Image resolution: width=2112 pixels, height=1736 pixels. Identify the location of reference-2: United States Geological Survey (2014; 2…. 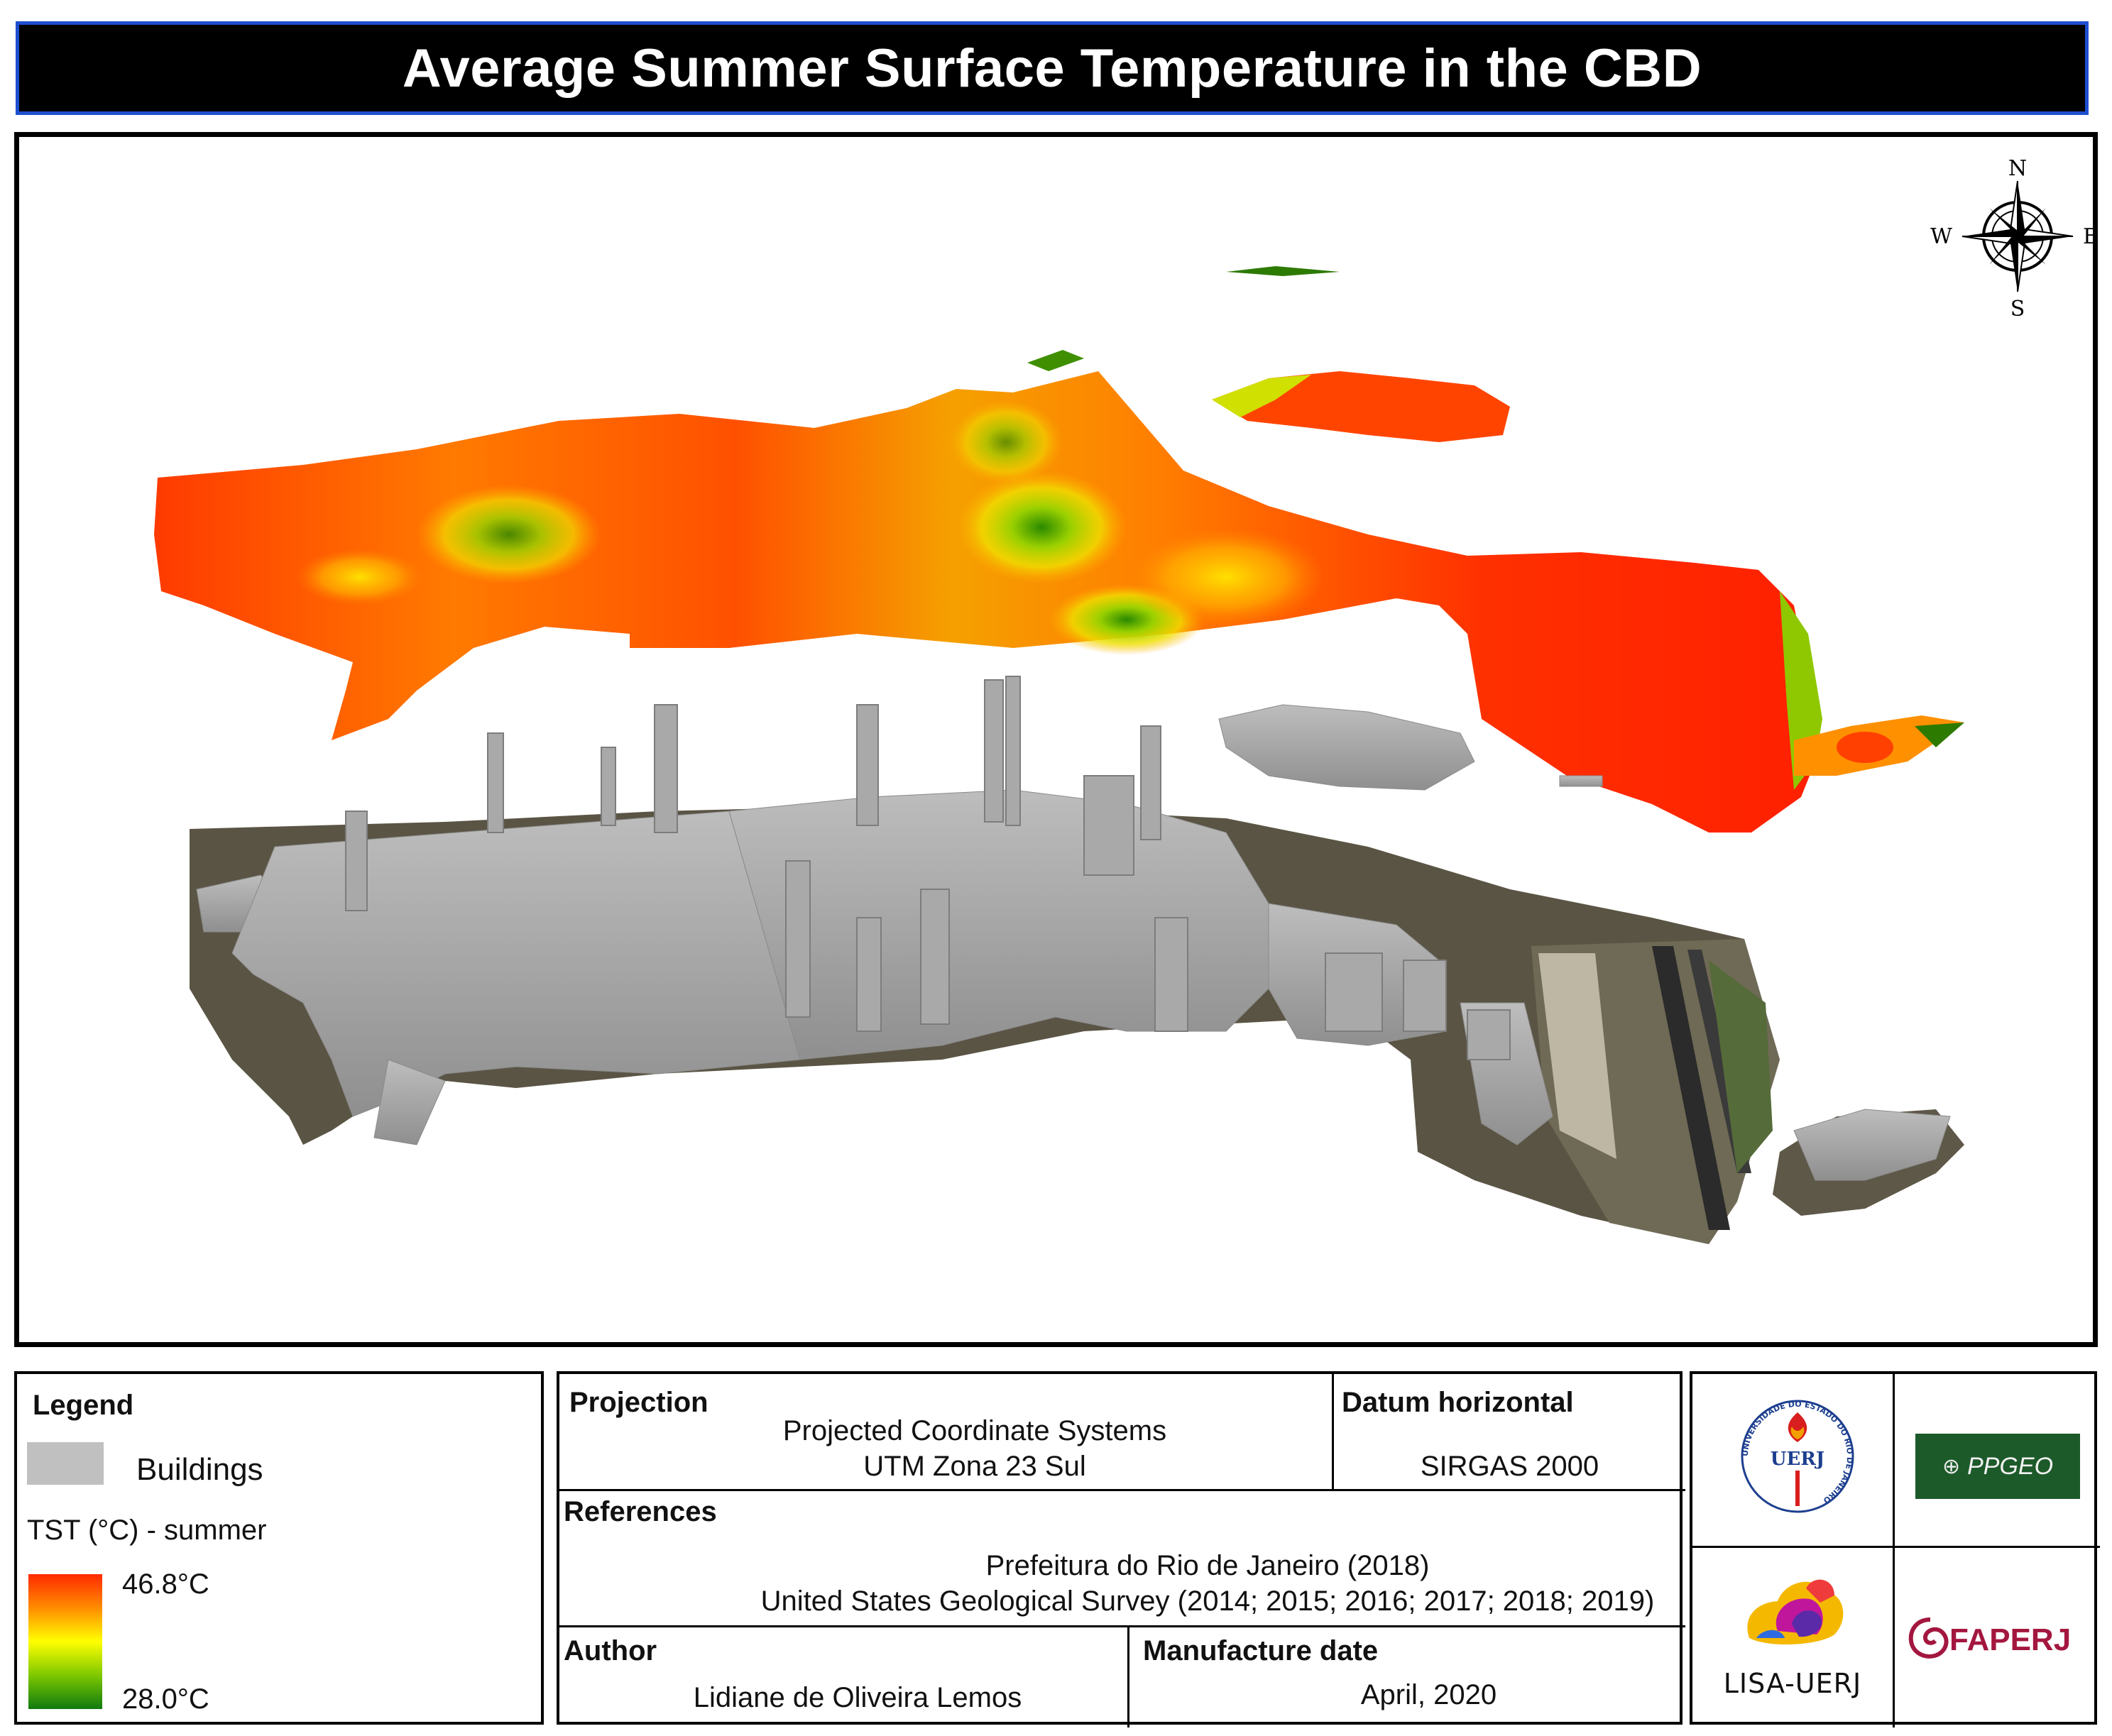
(1207, 1601).